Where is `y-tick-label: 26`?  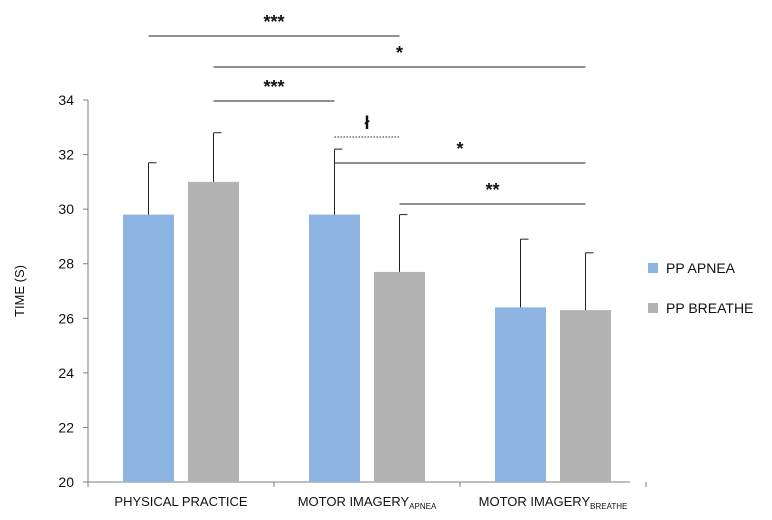
y-tick-label: 26 is located at coordinates (66, 318).